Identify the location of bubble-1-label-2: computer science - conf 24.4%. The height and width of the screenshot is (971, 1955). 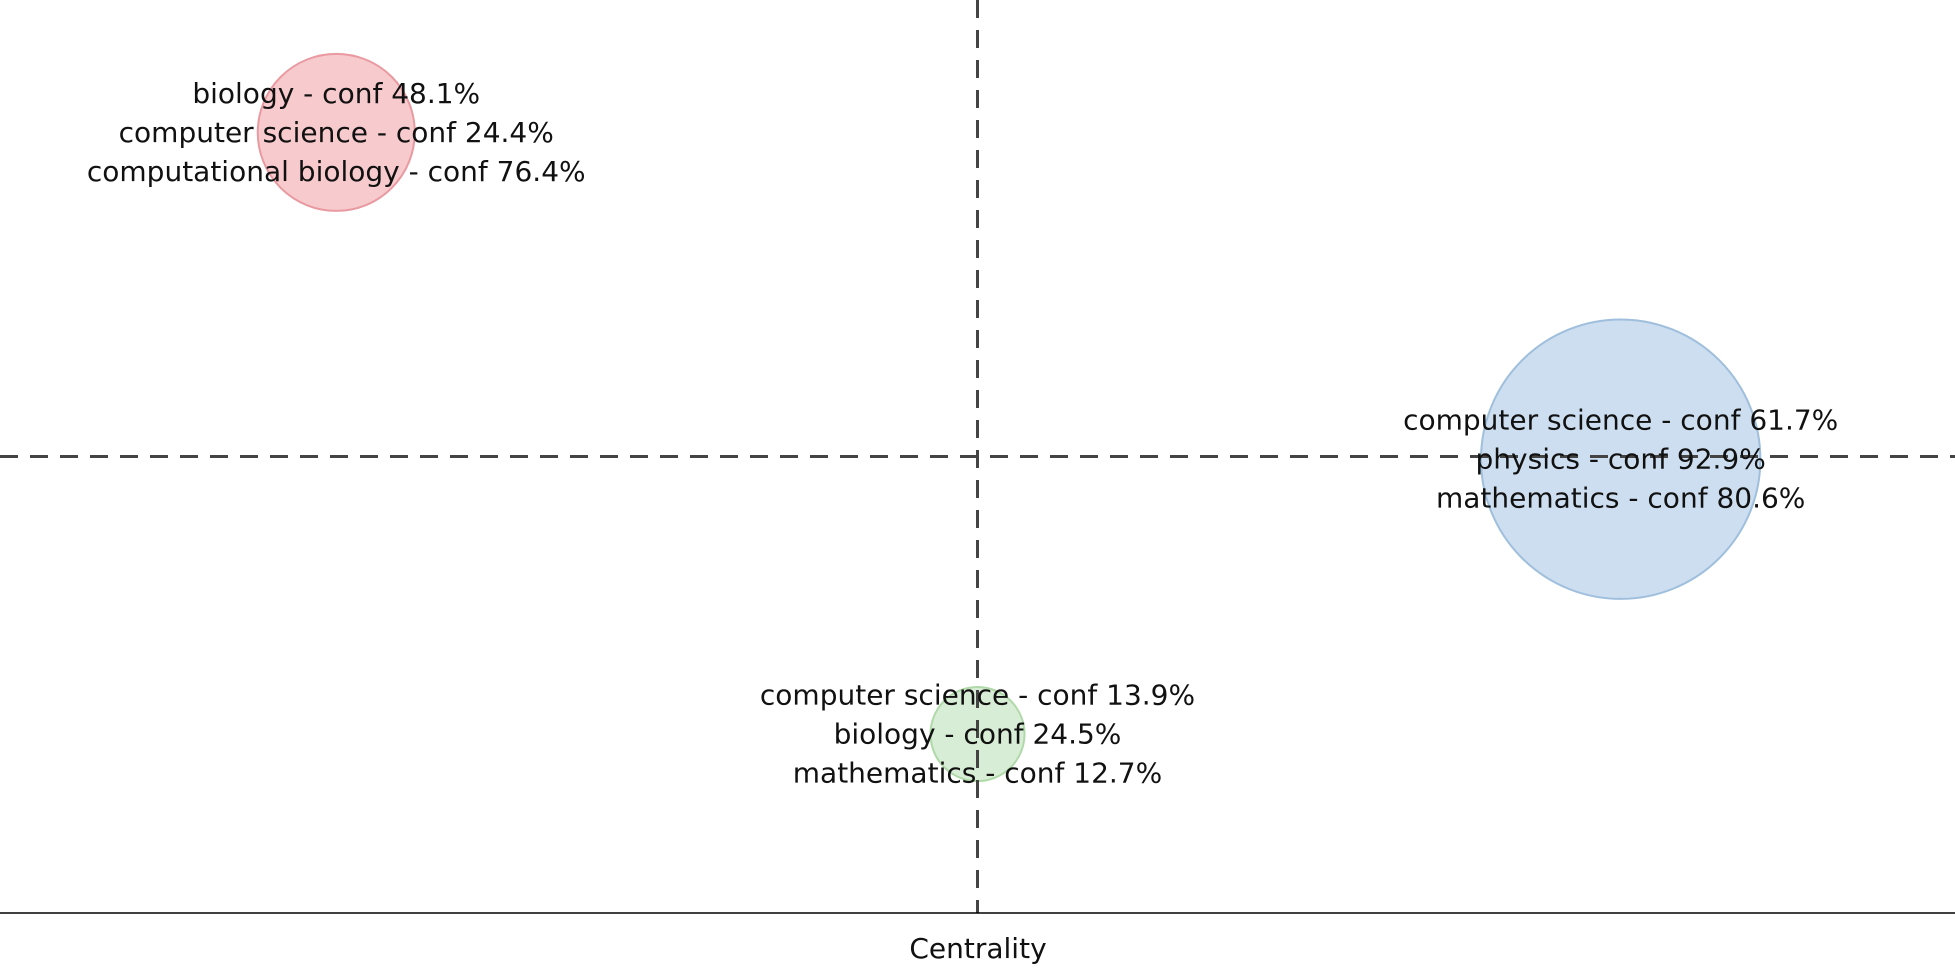
(336, 132).